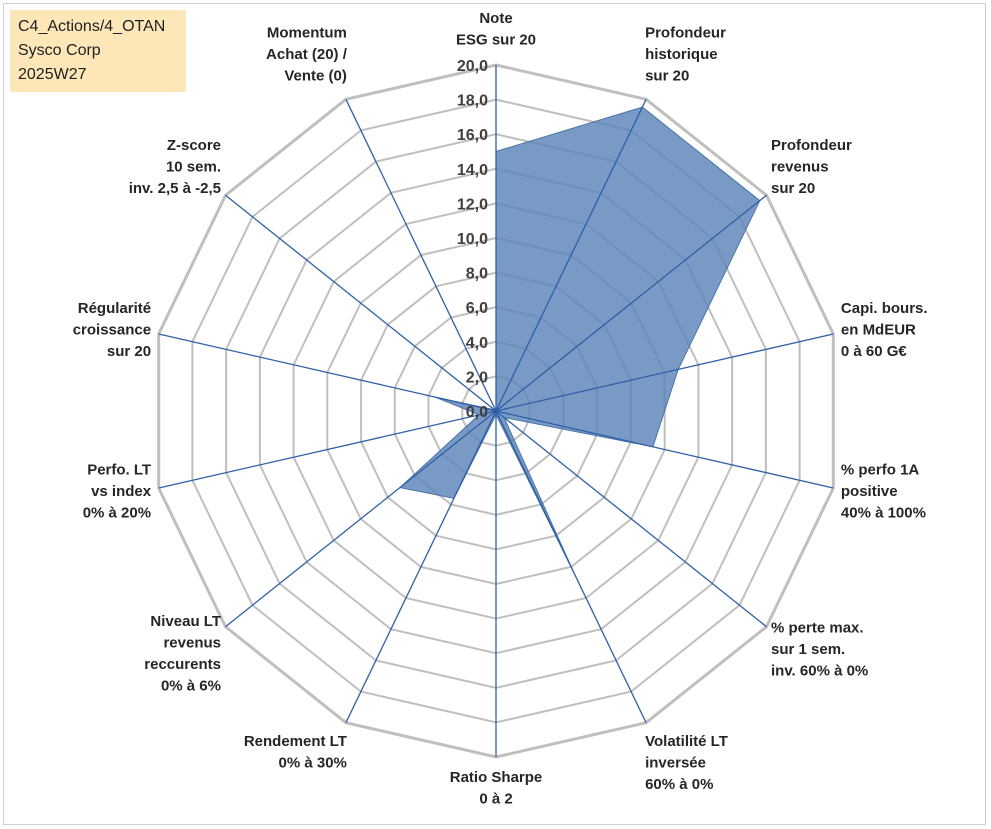 The height and width of the screenshot is (829, 991). What do you see at coordinates (495, 799) in the screenshot?
I see `axis-label-line: 0 à 2` at bounding box center [495, 799].